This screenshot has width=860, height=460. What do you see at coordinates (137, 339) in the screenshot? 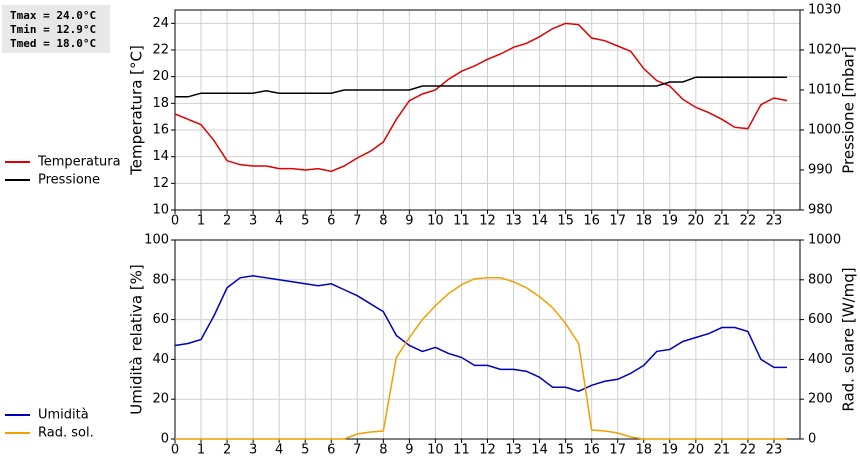
I see `y-axis-label: Umidità relativa [%]` at bounding box center [137, 339].